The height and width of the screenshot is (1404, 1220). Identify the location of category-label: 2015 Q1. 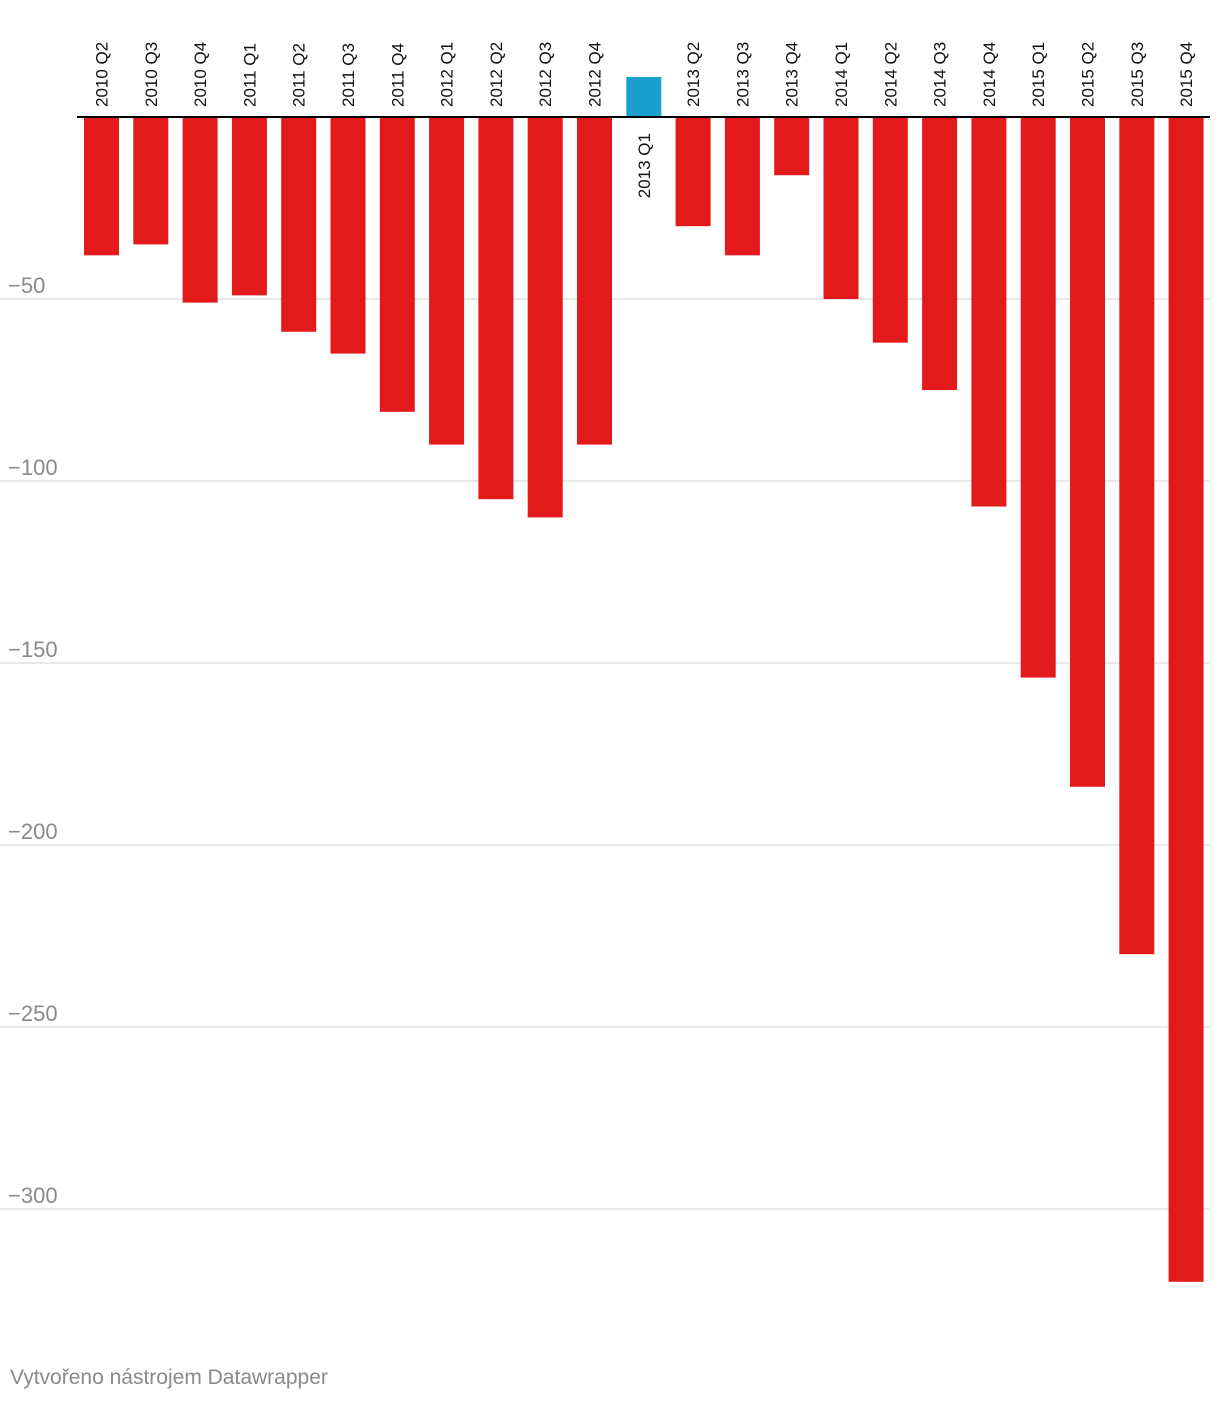
(1038, 74).